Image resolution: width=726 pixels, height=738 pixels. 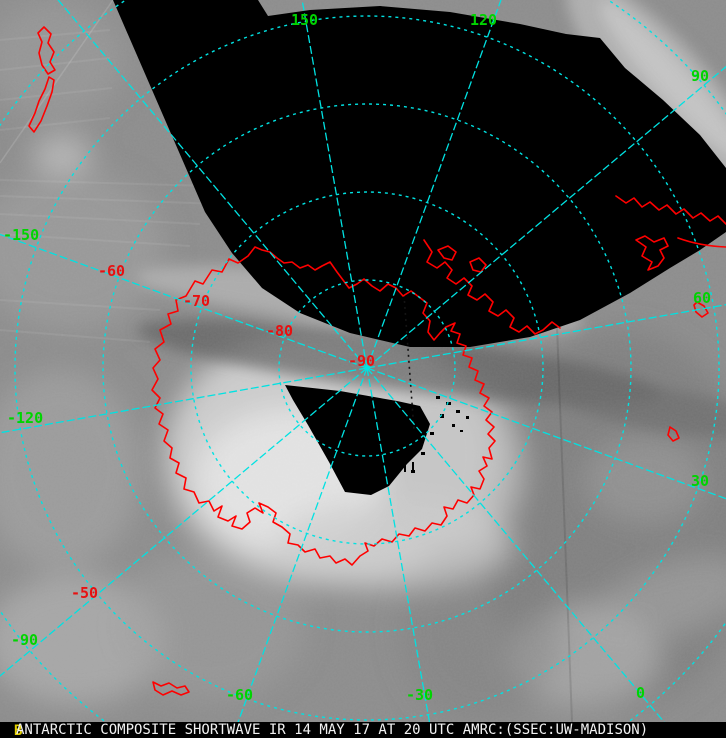 What do you see at coordinates (279, 331) in the screenshot?
I see `latitude-label: -80` at bounding box center [279, 331].